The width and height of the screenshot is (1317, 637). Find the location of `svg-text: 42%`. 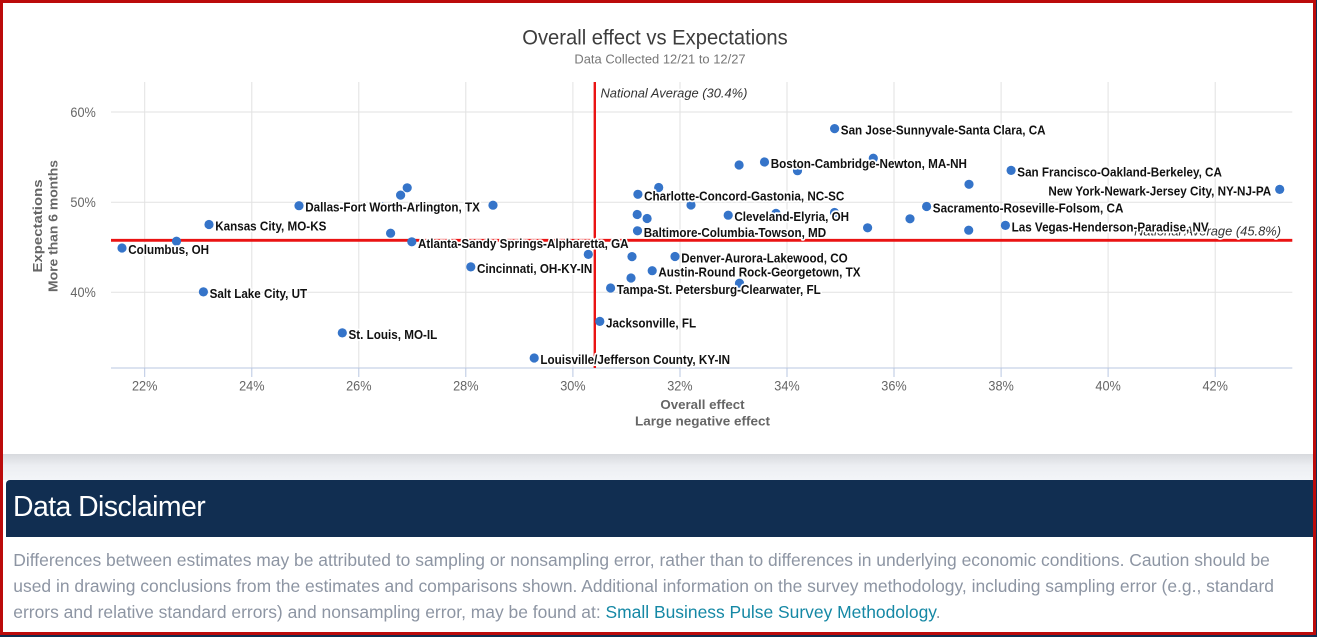

svg-text: 42% is located at coordinates (1215, 386).